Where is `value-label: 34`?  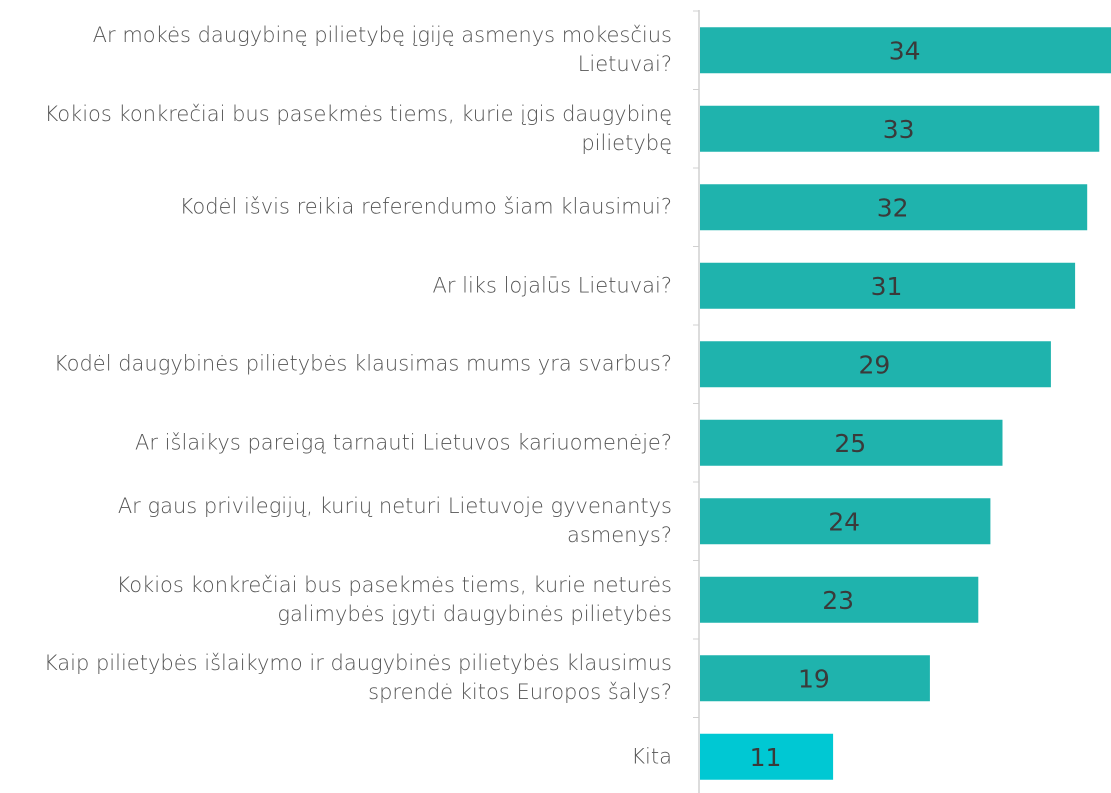 value-label: 34 is located at coordinates (905, 50).